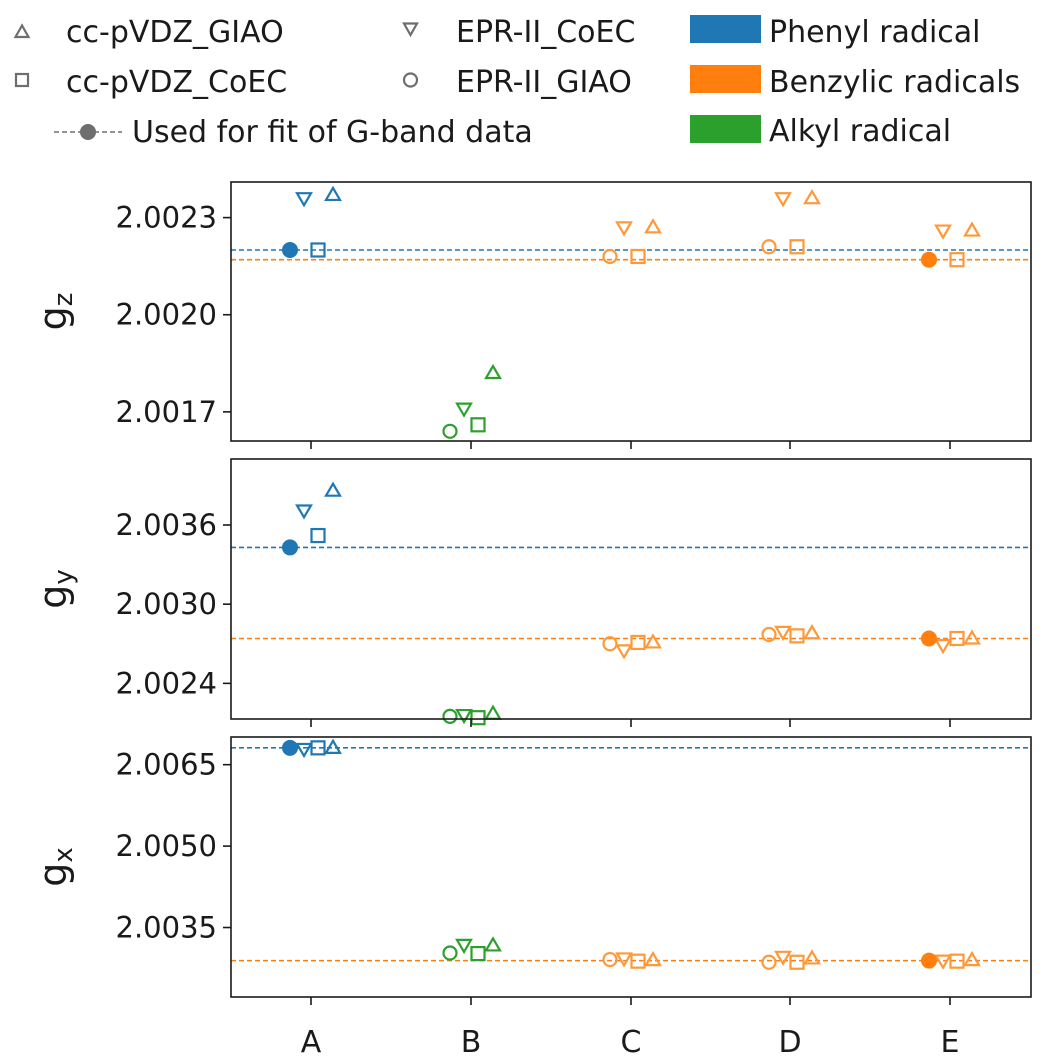 The image size is (1051, 1062). I want to click on legend-entry-epr-ii-coec: EPR-II_CoEC, so click(518, 32).